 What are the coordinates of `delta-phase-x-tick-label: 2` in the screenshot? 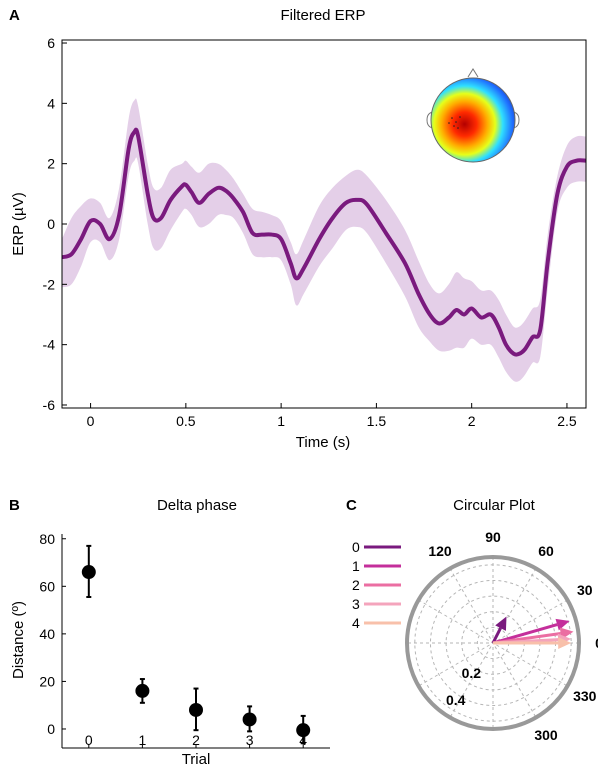 It's located at (196, 740).